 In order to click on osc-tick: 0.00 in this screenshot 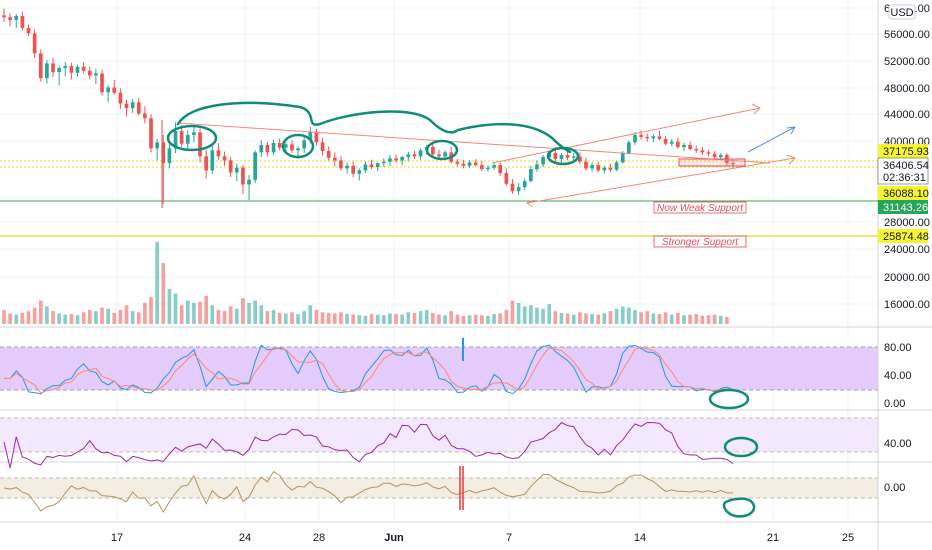, I will do `click(894, 488)`.